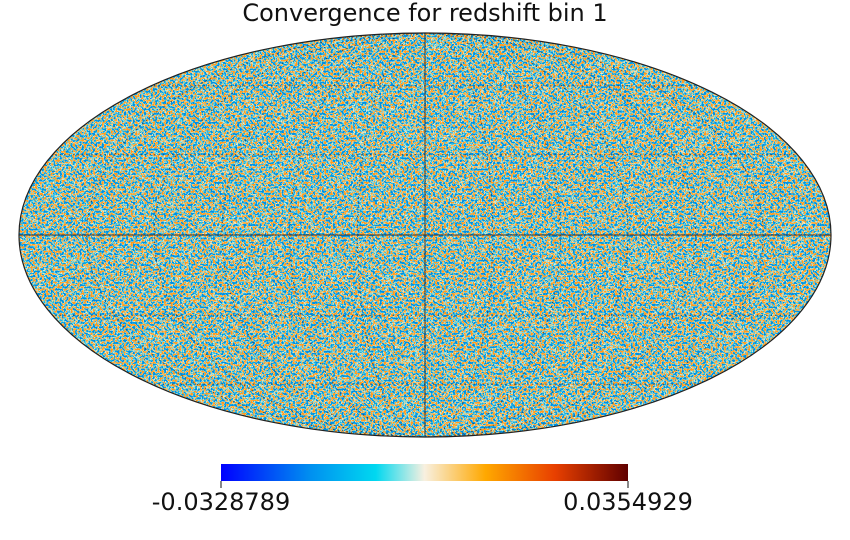  What do you see at coordinates (424, 13) in the screenshot?
I see `map-title: Convergence for redshift bin 1` at bounding box center [424, 13].